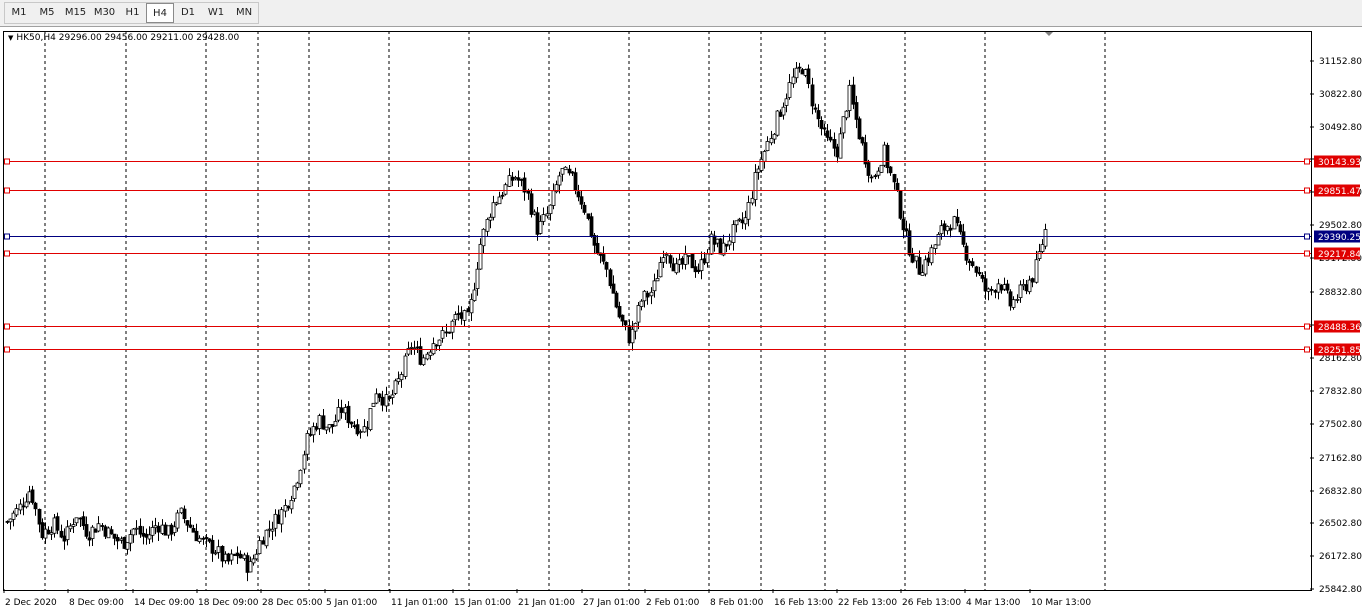 This screenshot has width=1362, height=614. I want to click on x-axis-label: 5 Jan 01:00, so click(352, 603).